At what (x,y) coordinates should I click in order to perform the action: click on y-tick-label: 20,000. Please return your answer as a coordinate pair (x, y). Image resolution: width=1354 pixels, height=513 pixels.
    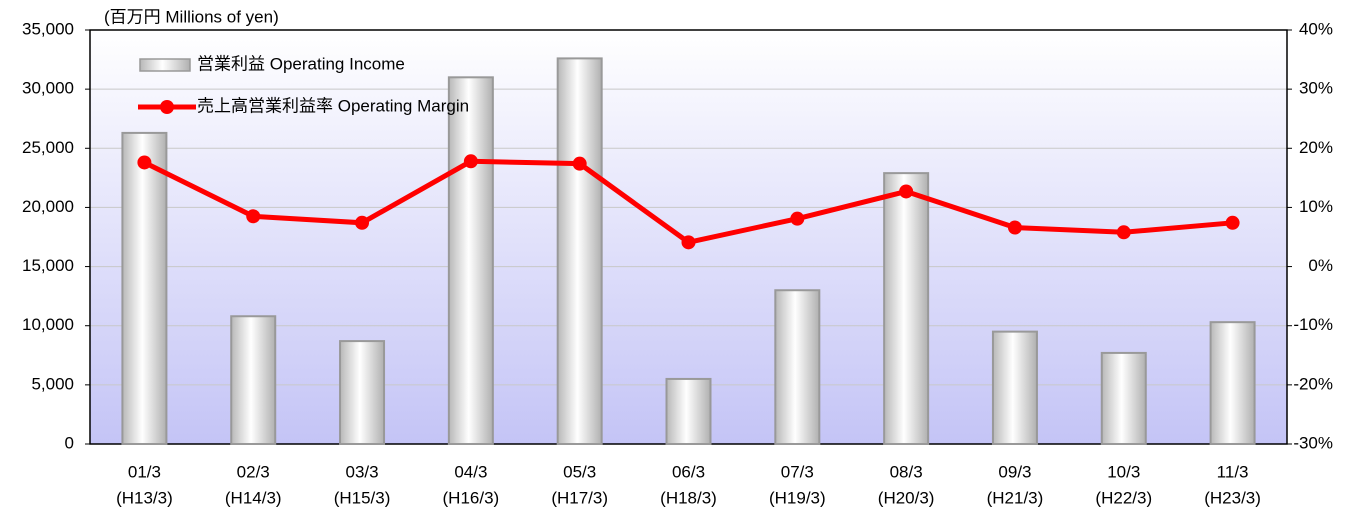
    Looking at the image, I should click on (48, 206).